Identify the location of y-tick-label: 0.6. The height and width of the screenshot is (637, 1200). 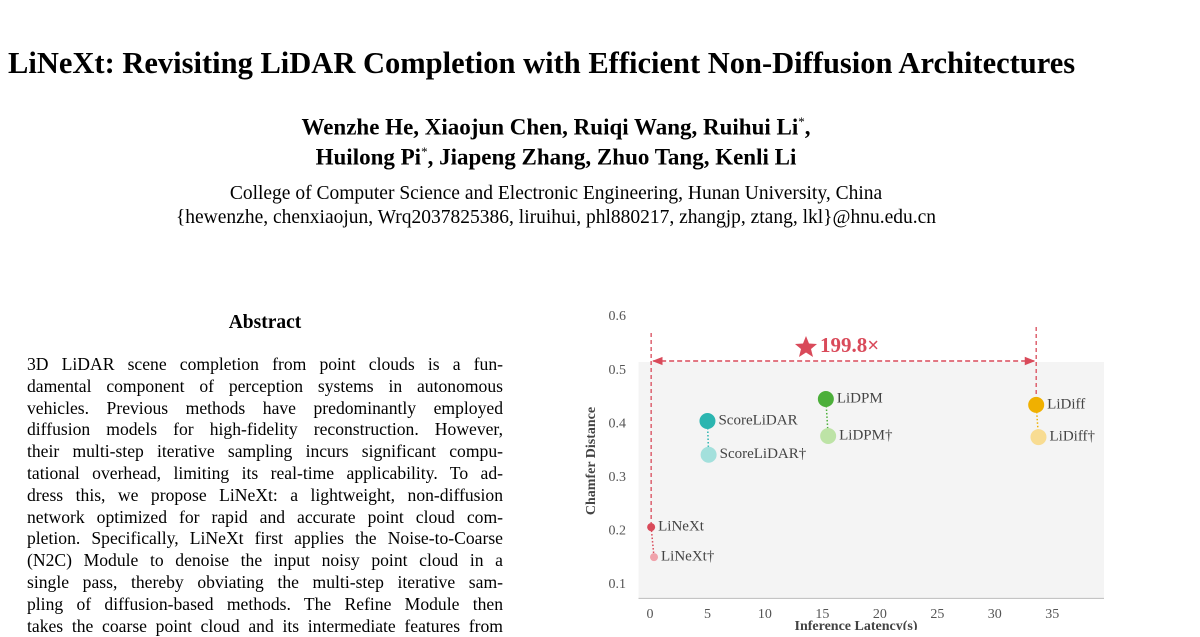
(618, 316).